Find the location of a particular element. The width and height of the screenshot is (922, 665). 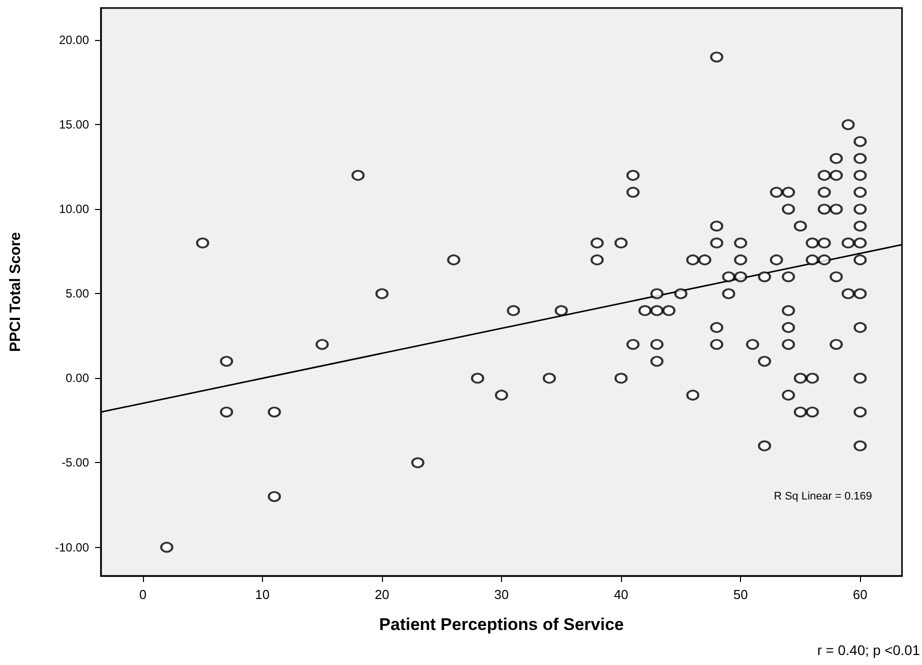

y-tick-label: 10.00 is located at coordinates (74, 209).